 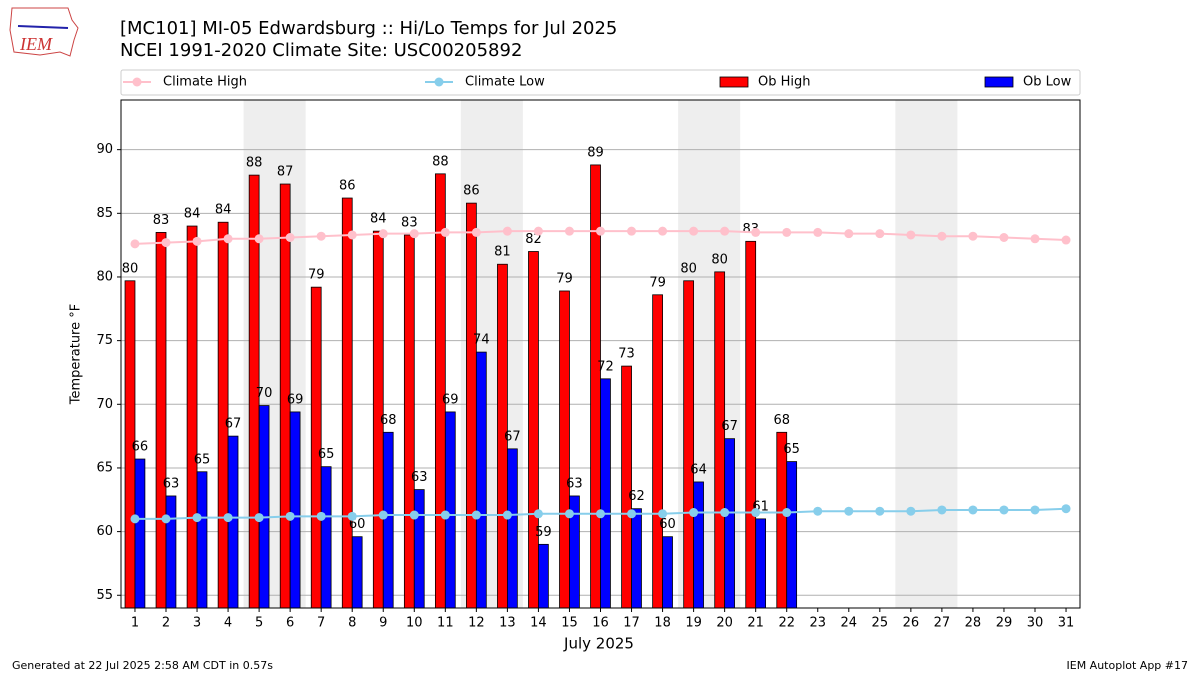 I want to click on x-tick-label: 7, so click(x=321, y=623).